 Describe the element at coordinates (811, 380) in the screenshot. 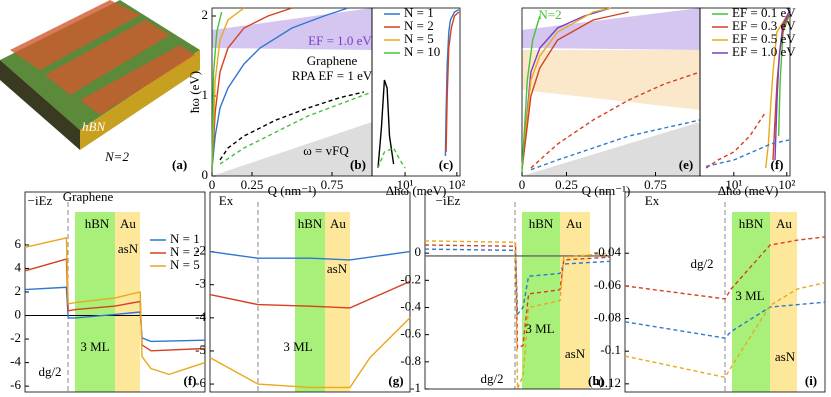

I see `panel-label: (i)` at that location.